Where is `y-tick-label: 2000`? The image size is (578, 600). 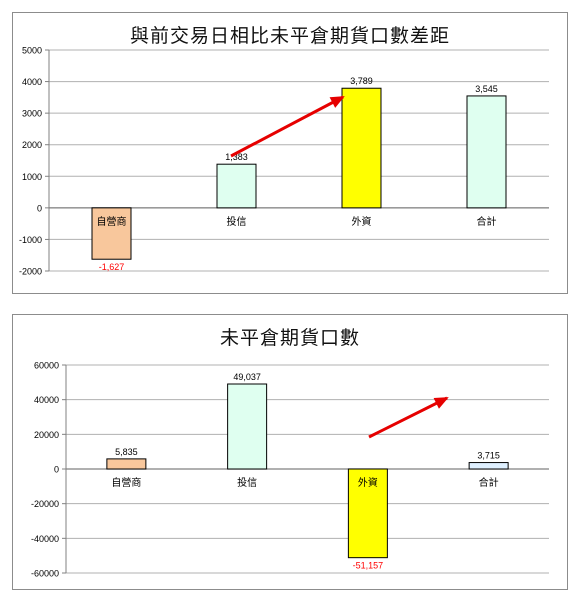
y-tick-label: 2000 is located at coordinates (32, 145).